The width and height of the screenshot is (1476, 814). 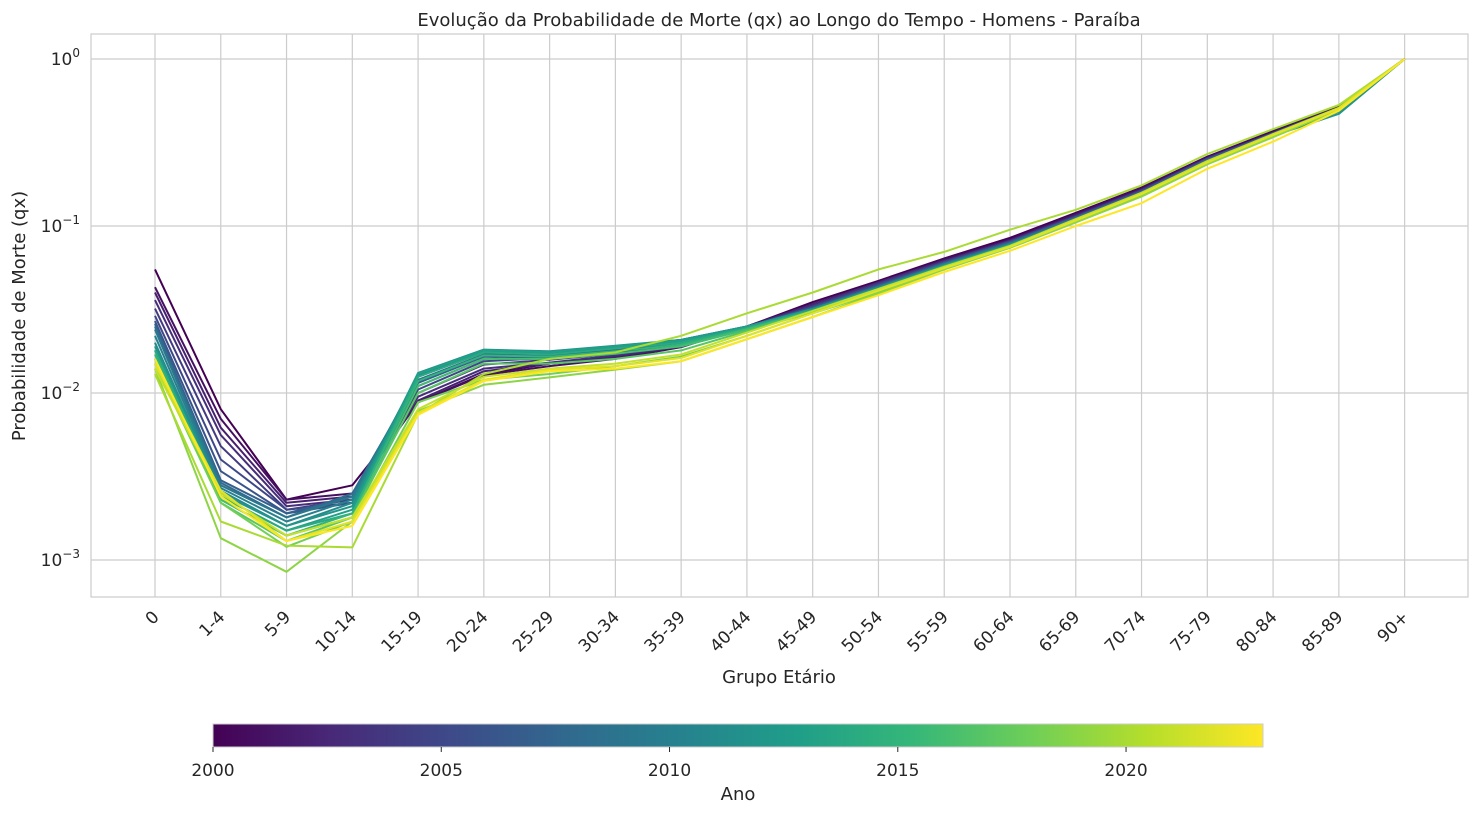 I want to click on y-tick-label: 10⁻¹, so click(x=60, y=225).